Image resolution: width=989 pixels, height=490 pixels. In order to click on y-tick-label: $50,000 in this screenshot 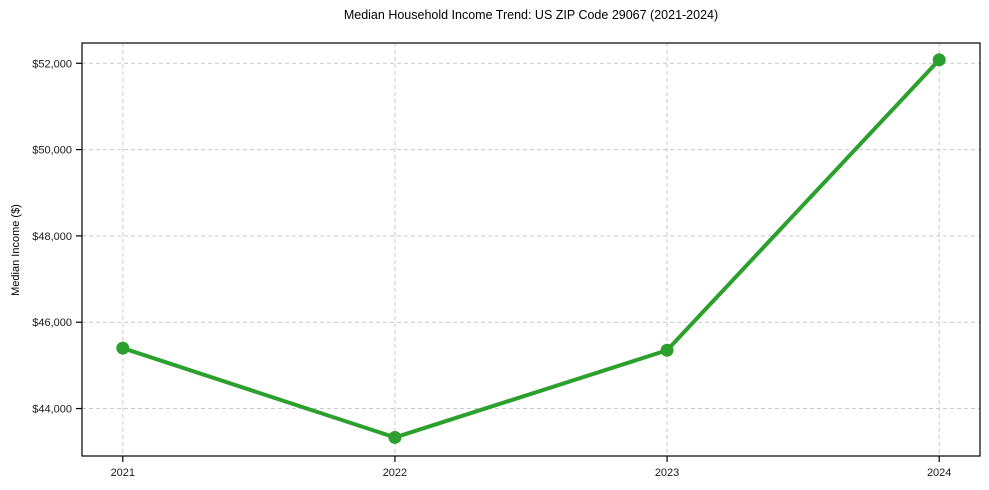, I will do `click(52, 151)`.